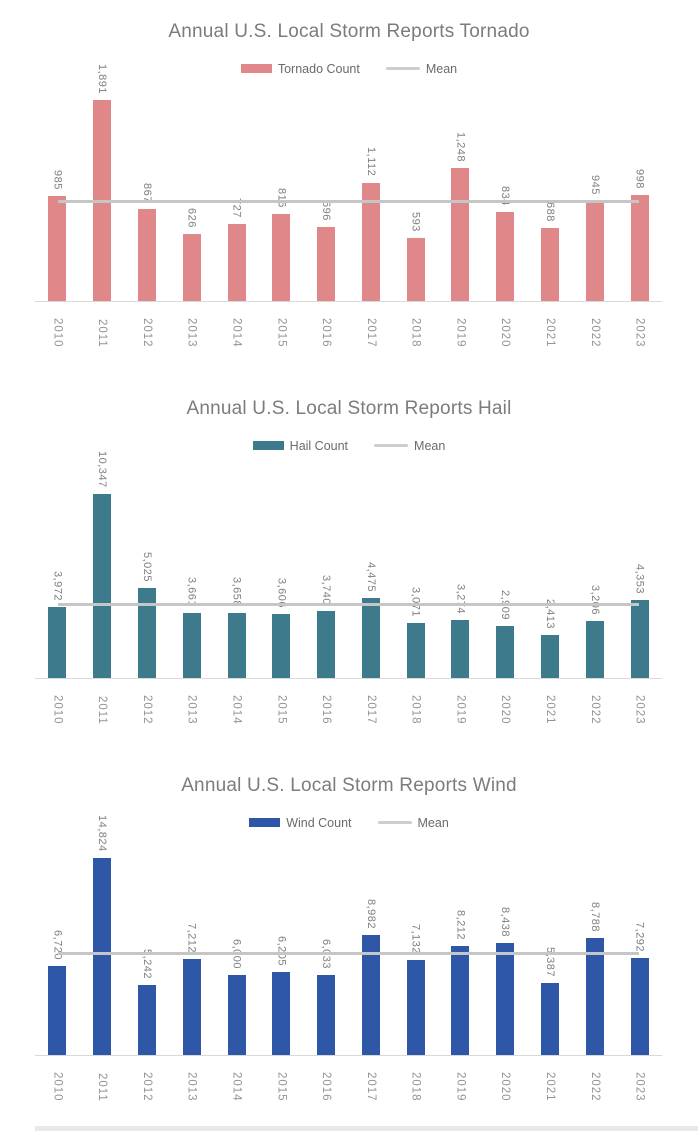 The height and width of the screenshot is (1132, 698). What do you see at coordinates (409, 446) in the screenshot?
I see `hail-legend-mean-item: Mean` at bounding box center [409, 446].